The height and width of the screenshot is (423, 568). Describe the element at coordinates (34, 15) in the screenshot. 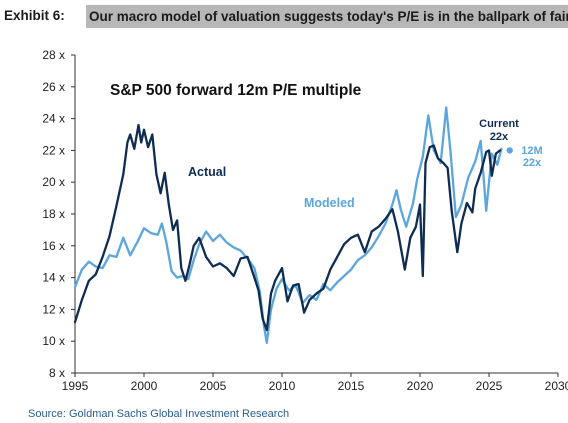

I see `exhibit-label: Exhibit 6:` at that location.